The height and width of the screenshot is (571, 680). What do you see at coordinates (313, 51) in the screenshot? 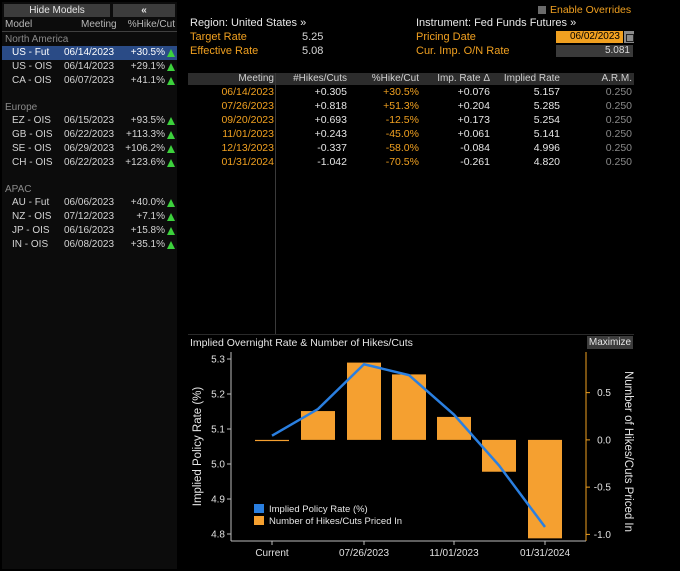
I see `effective-rate-value: 5.08` at bounding box center [313, 51].